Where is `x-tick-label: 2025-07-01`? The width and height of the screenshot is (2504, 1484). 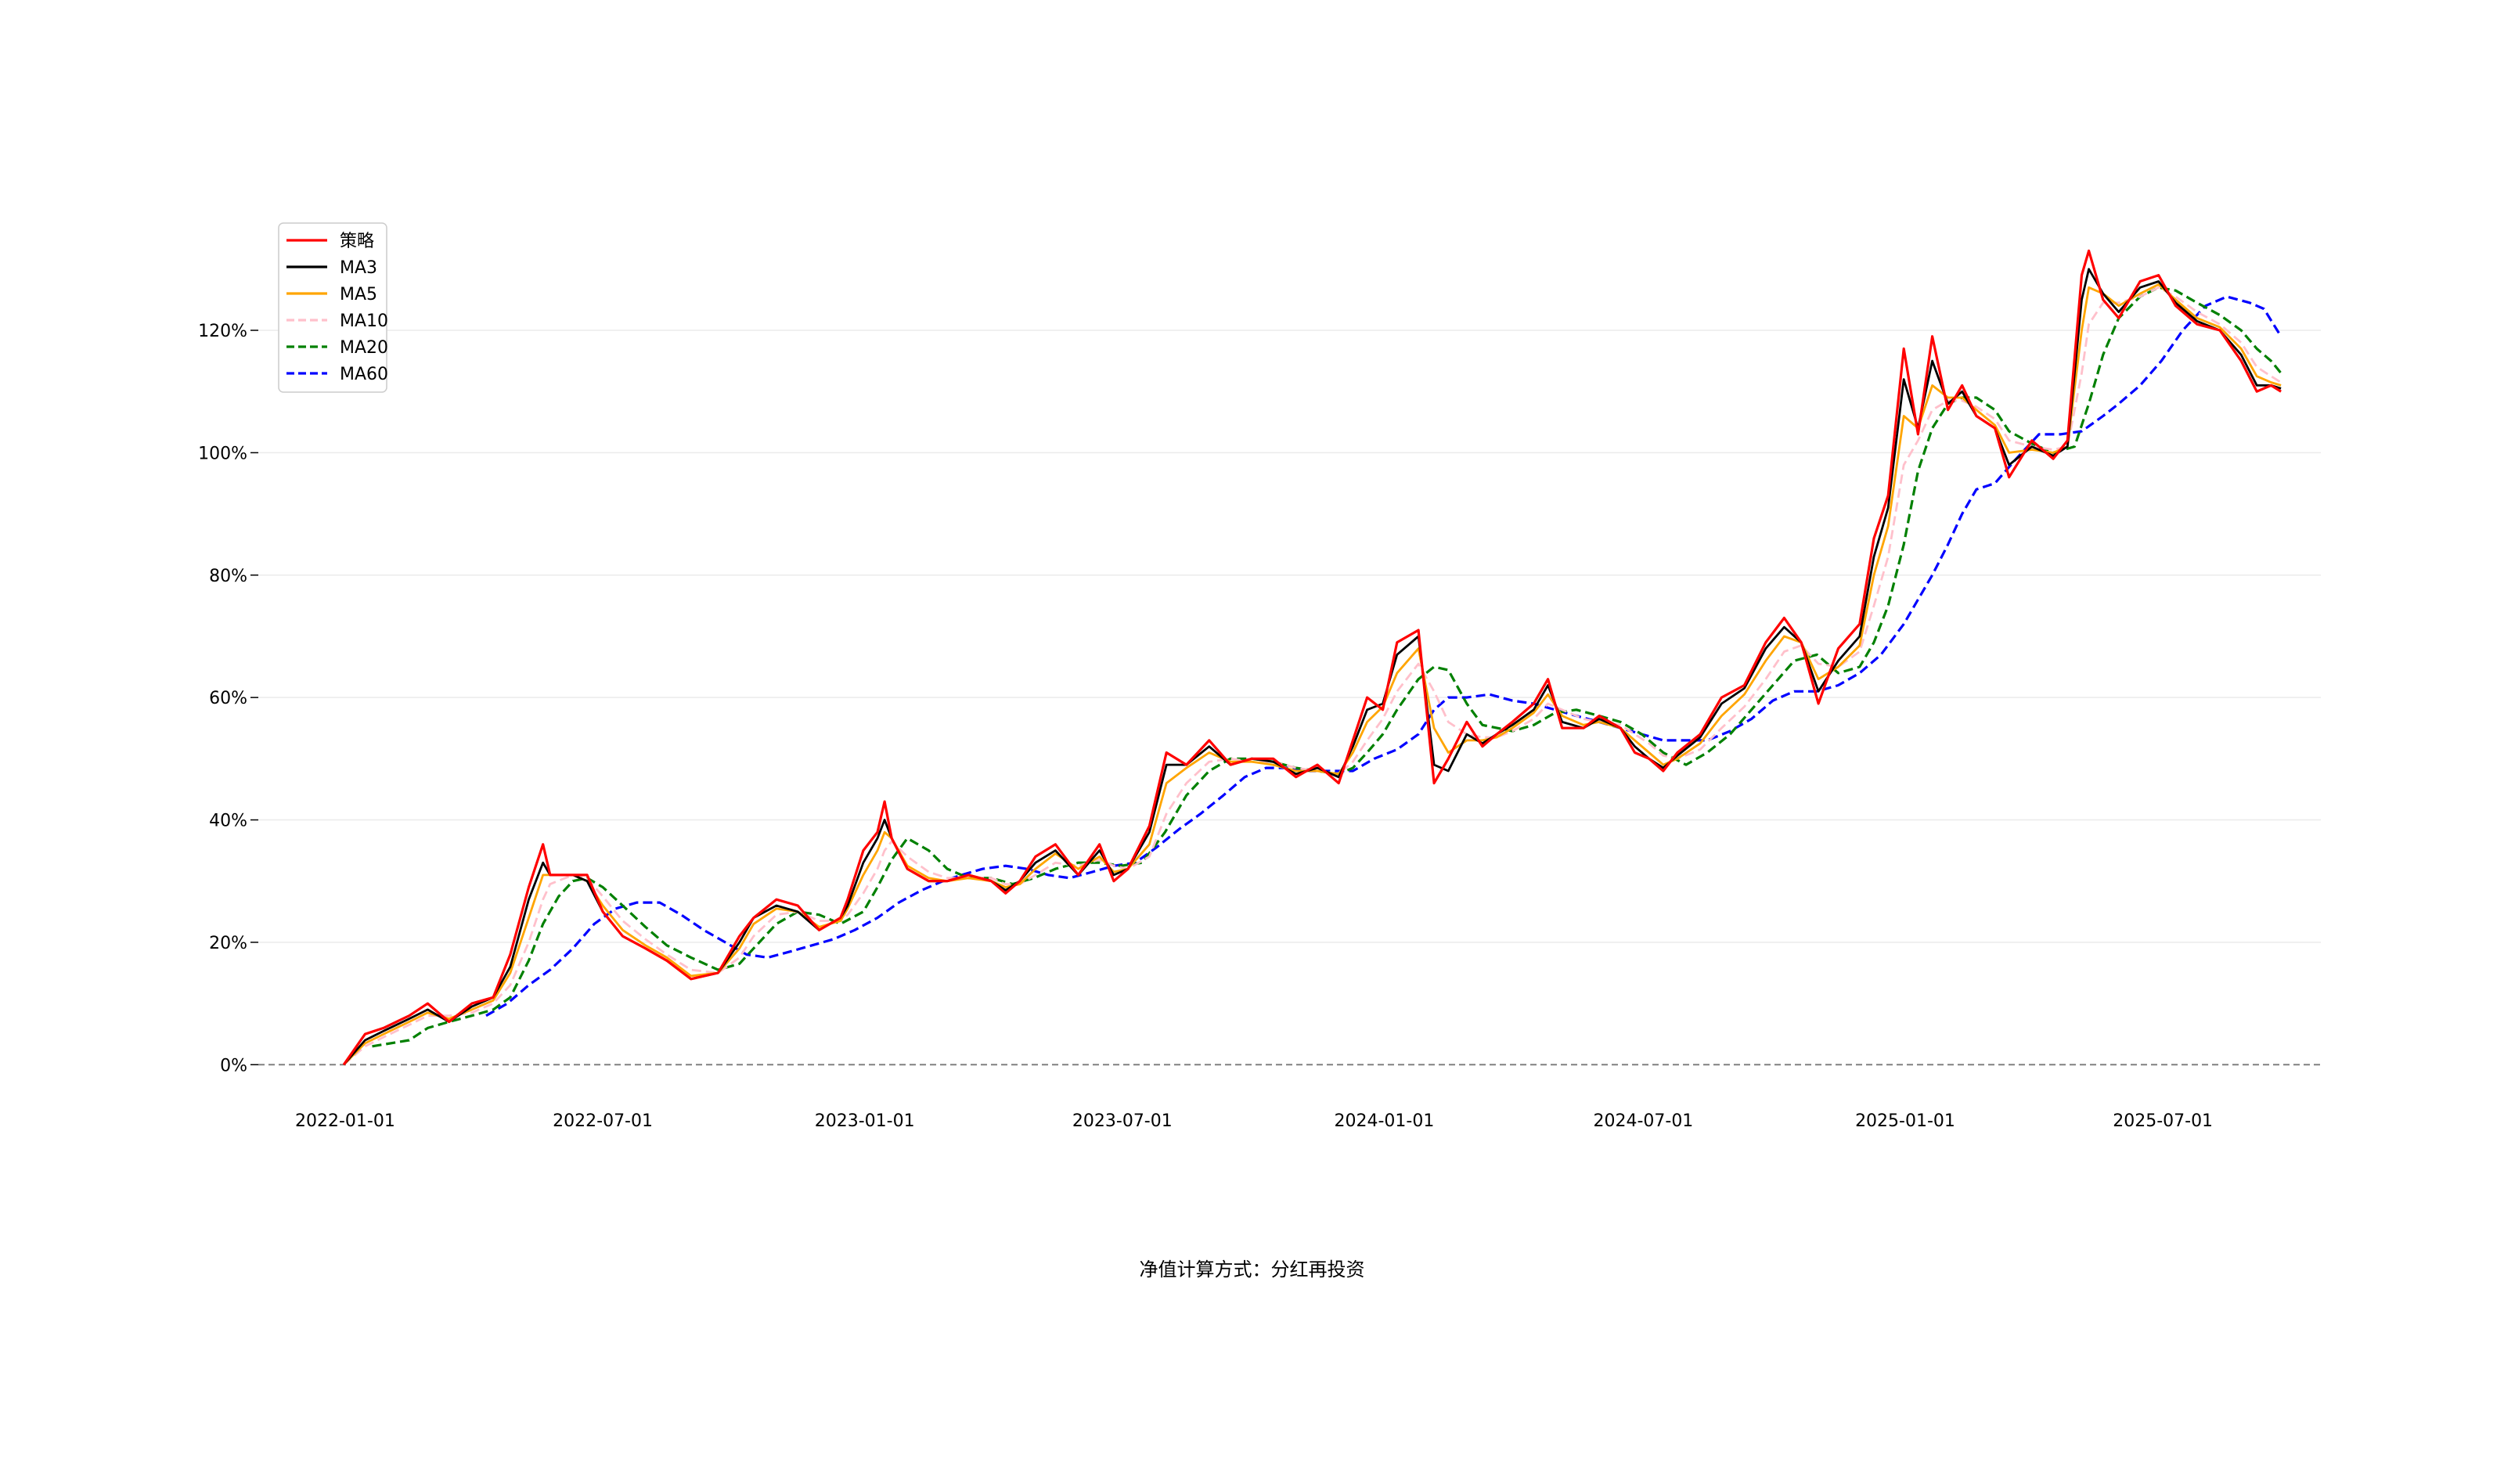 x-tick-label: 2025-07-01 is located at coordinates (2163, 1121).